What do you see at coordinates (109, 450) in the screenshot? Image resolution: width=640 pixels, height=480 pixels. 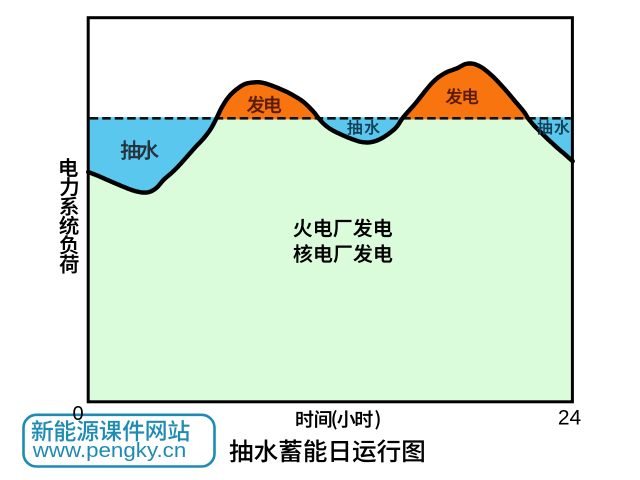 I see `svg-text: www.pengky.cn` at bounding box center [109, 450].